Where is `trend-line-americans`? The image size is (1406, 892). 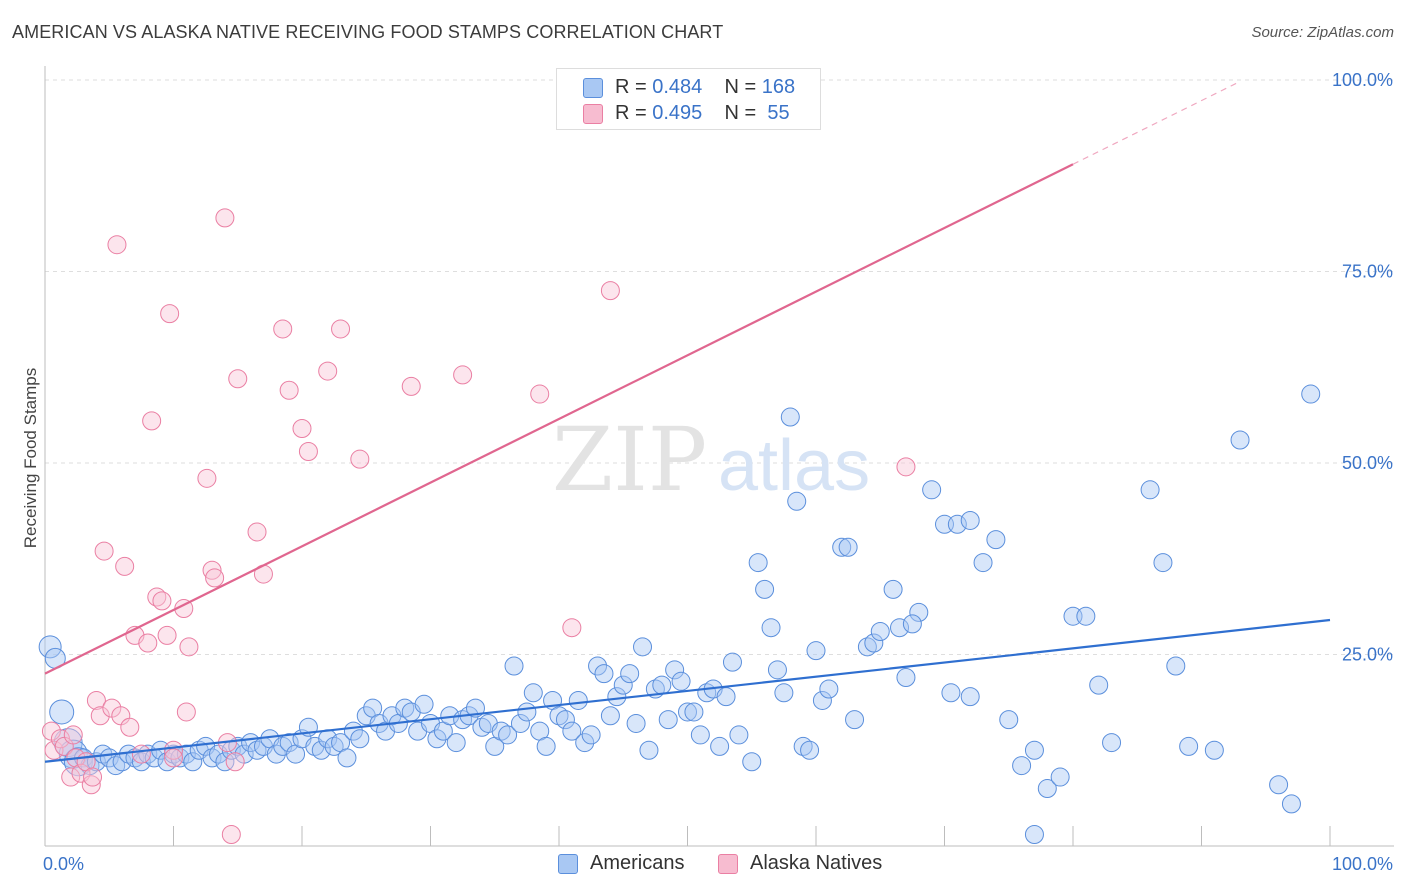 trend-line-americans is located at coordinates (687, 690).